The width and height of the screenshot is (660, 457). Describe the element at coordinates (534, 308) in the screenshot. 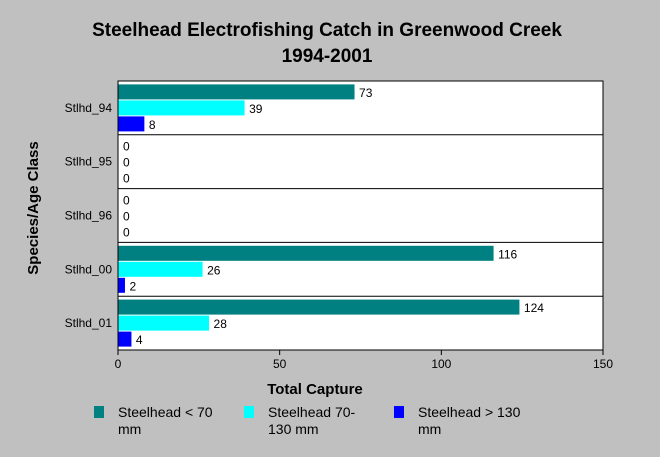

I see `data-label: 124` at that location.